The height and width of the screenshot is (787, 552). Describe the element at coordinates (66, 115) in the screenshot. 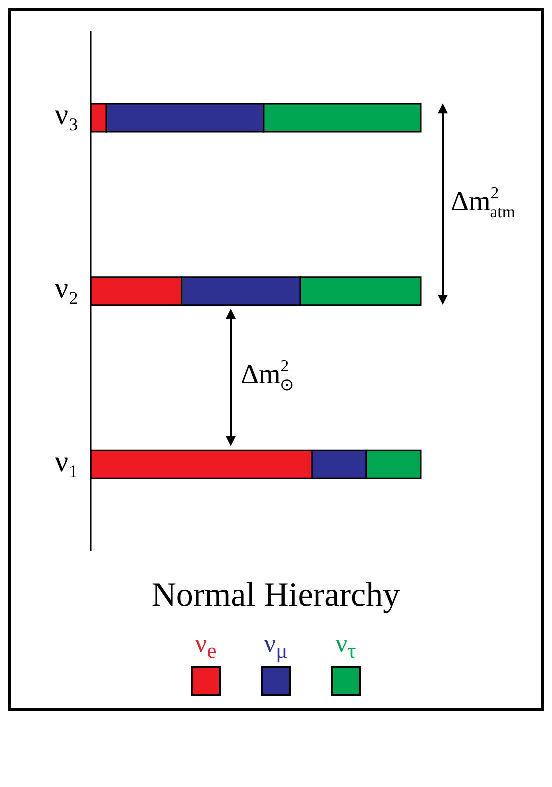

I see `y-tick-label: ν₃` at that location.